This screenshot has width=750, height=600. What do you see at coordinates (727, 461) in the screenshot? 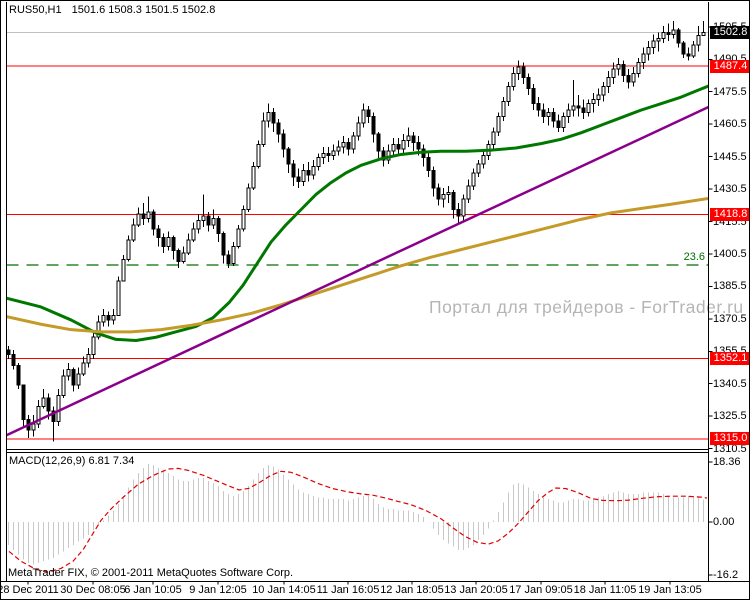
I see `macd-axis-label: 18.36` at bounding box center [727, 461].